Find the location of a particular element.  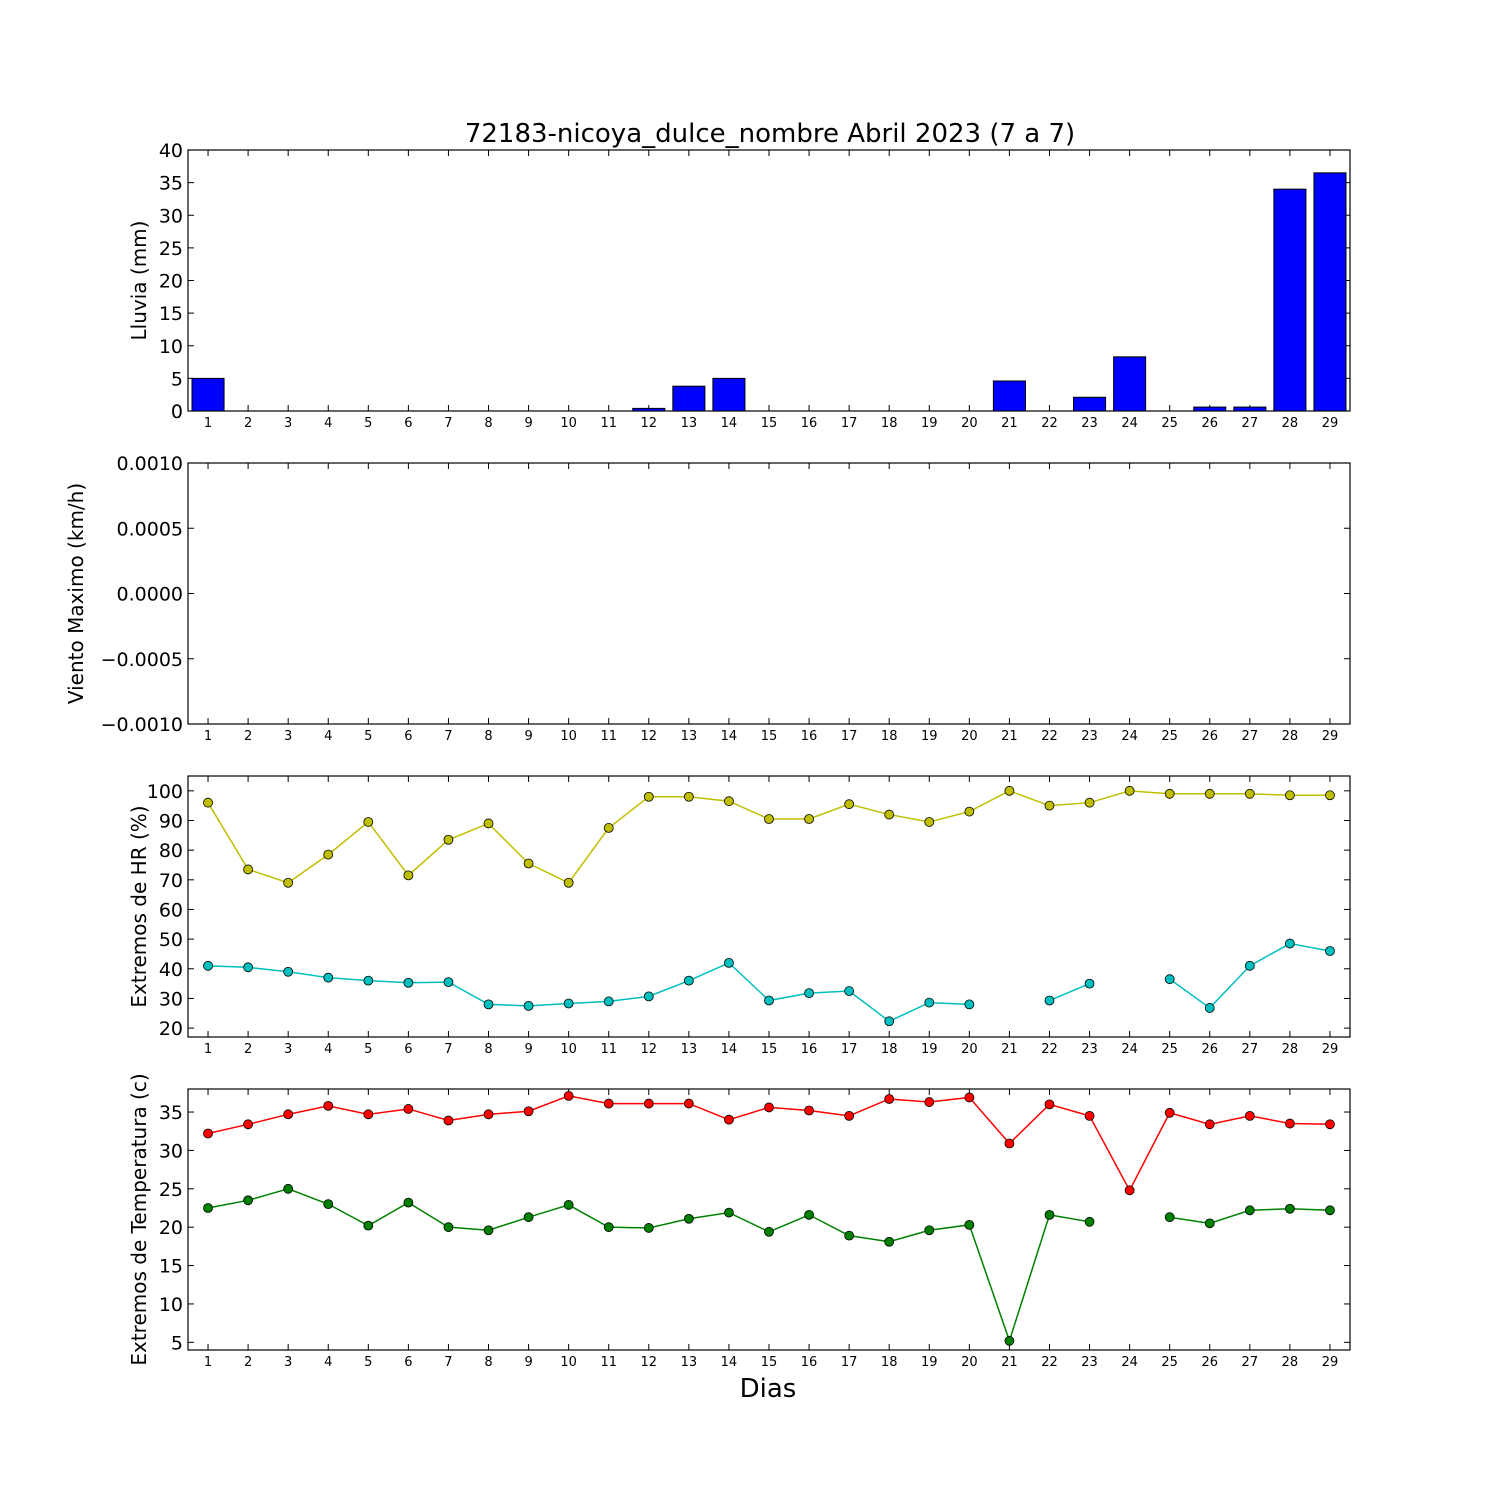

humidity-xtick-label: 21 is located at coordinates (1009, 1049).